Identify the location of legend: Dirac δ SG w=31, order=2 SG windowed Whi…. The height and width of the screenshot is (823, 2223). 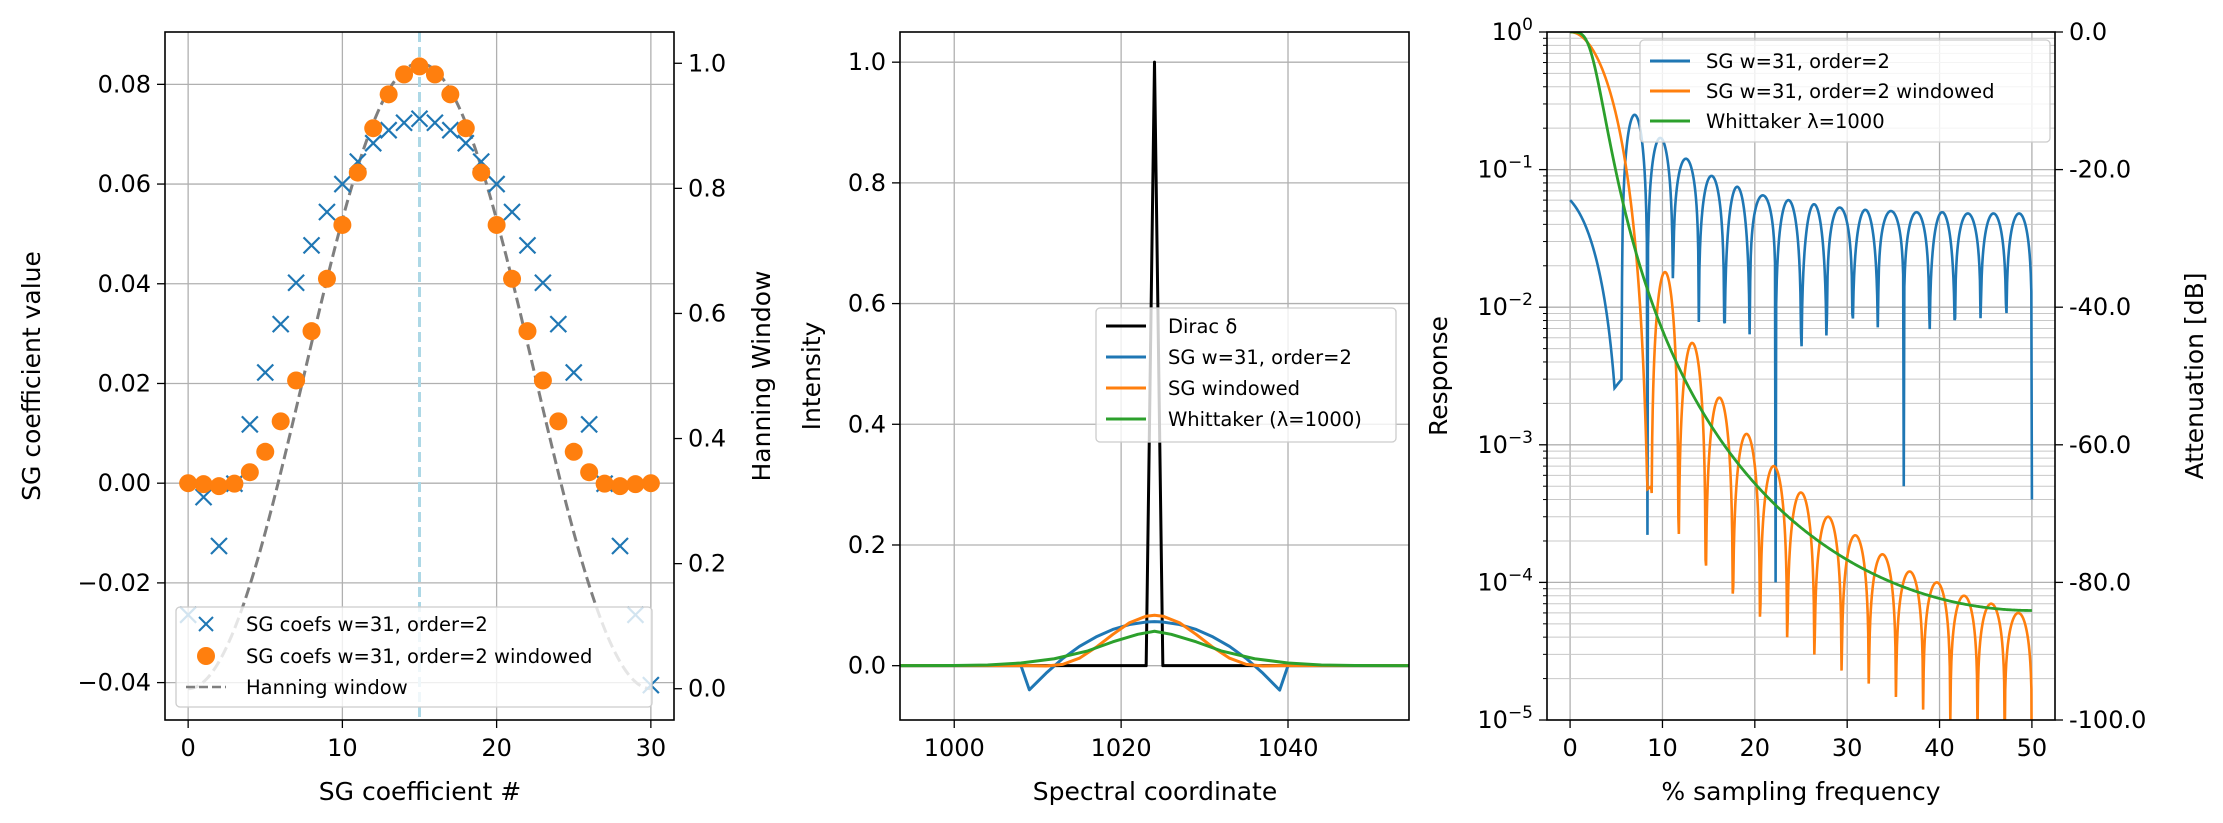
(1246, 375).